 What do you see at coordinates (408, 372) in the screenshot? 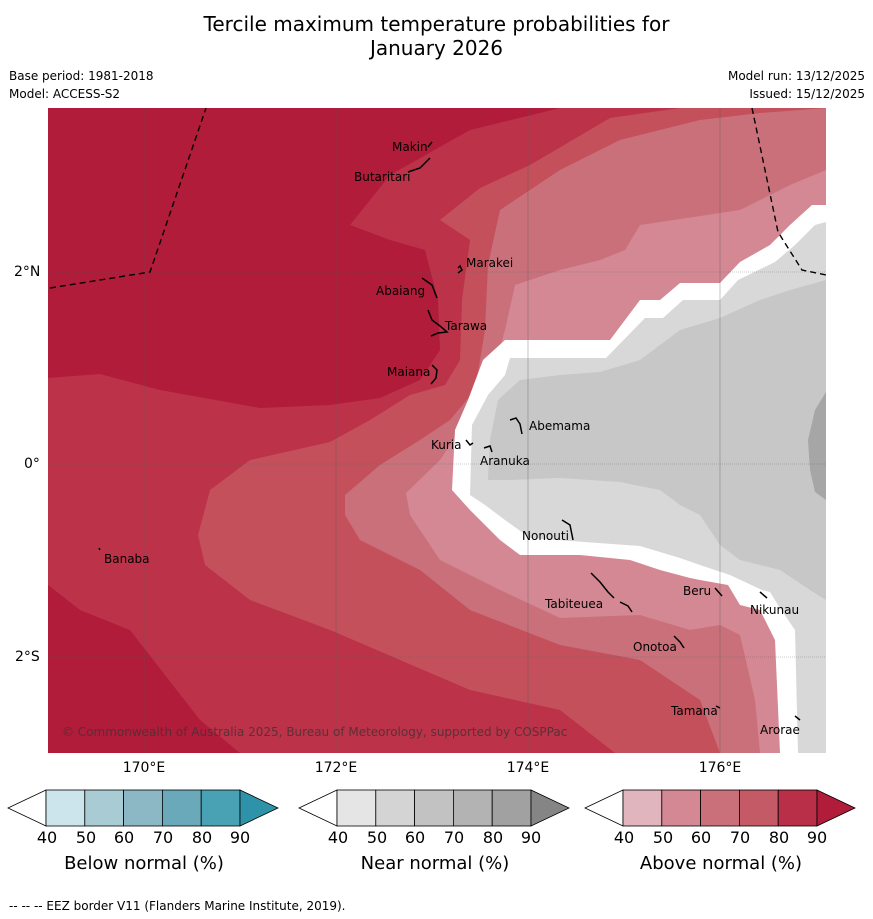
I see `label-maiana: Maiana` at bounding box center [408, 372].